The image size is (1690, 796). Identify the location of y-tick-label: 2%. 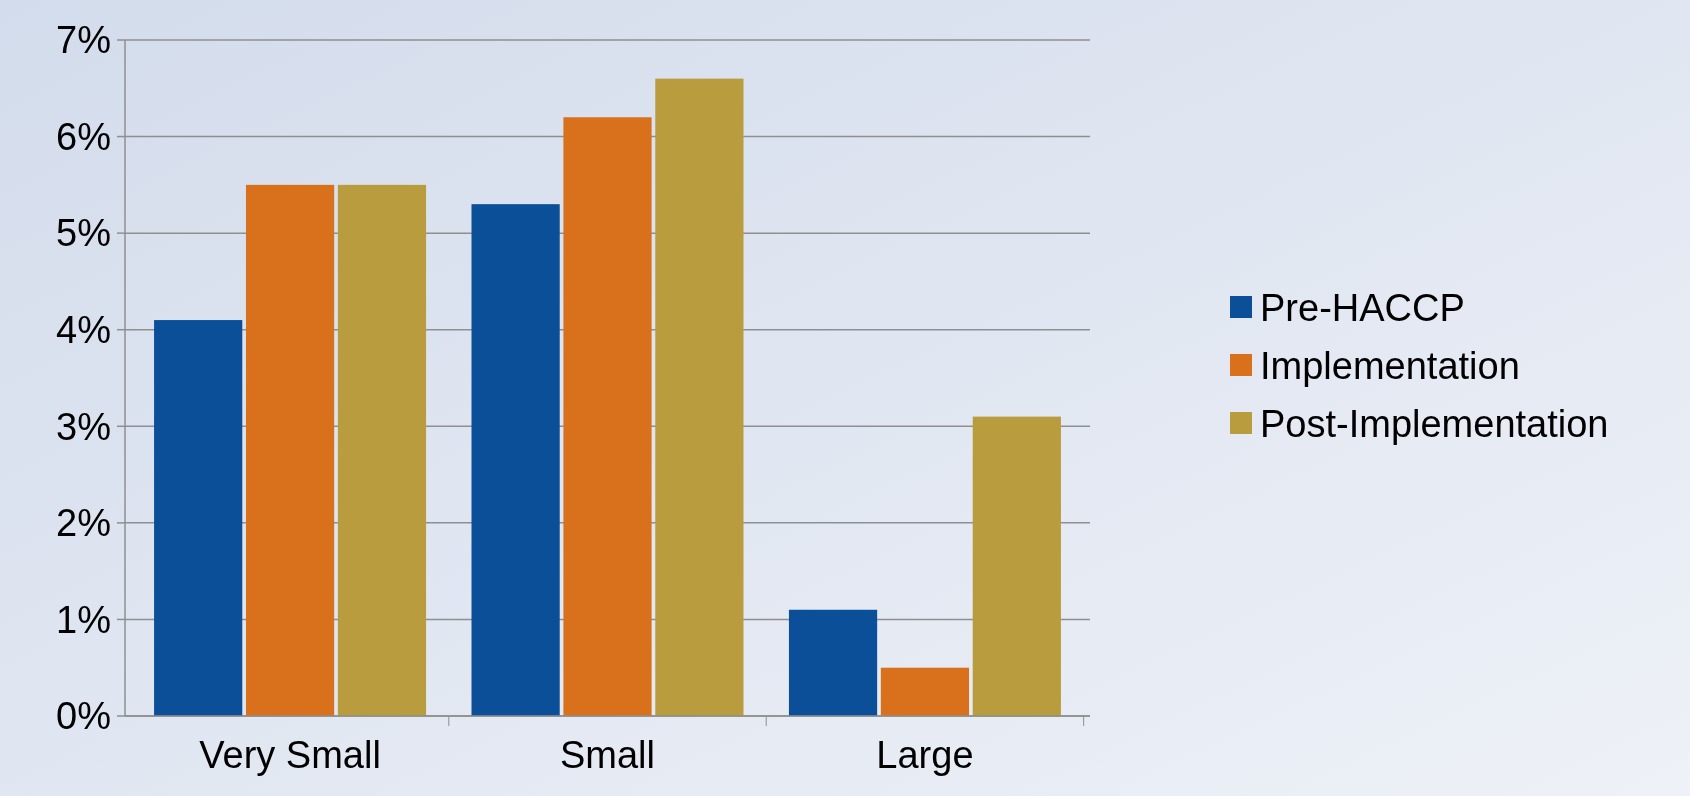
(83, 523).